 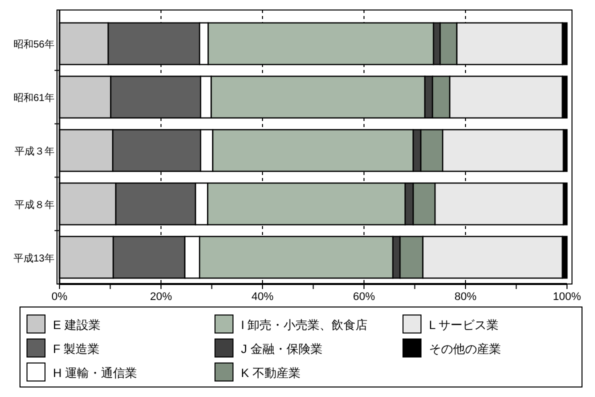 What do you see at coordinates (33, 98) in the screenshot?
I see `y-tick-label: 昭和61年` at bounding box center [33, 98].